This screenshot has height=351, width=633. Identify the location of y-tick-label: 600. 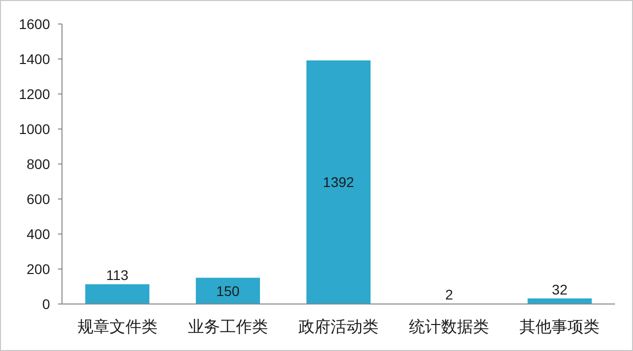
(38, 199).